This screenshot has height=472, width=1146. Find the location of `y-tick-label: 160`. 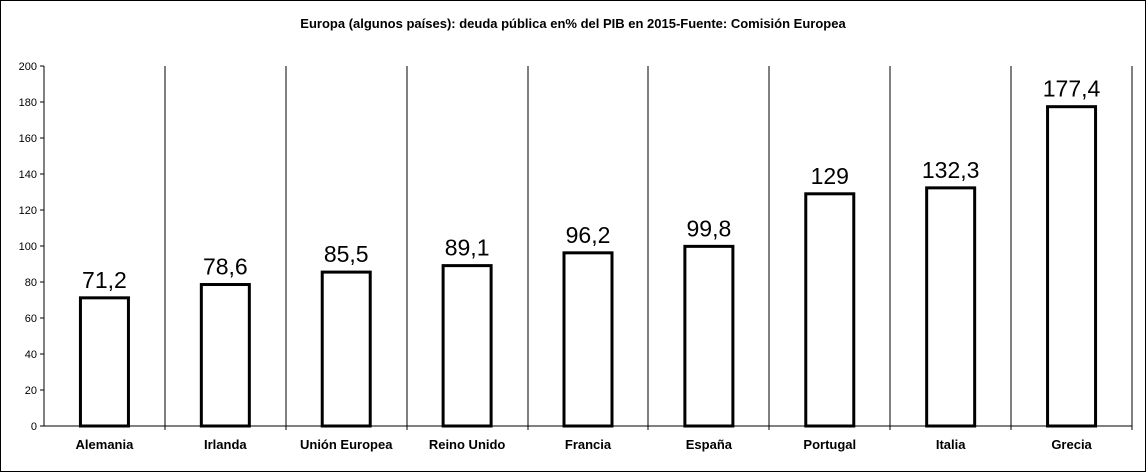

y-tick-label: 160 is located at coordinates (28, 139).